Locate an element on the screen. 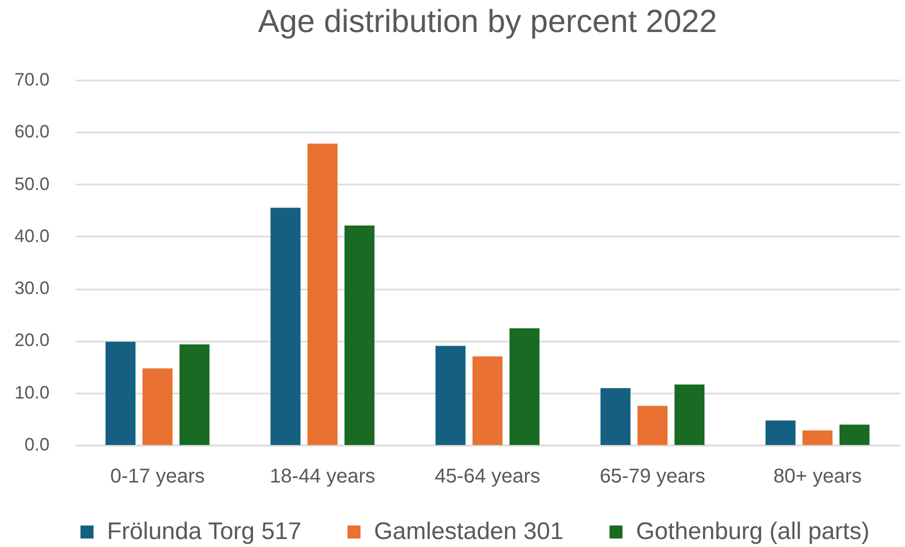 Image resolution: width=905 pixels, height=547 pixels. x-tick-label: 18-44 years is located at coordinates (323, 477).